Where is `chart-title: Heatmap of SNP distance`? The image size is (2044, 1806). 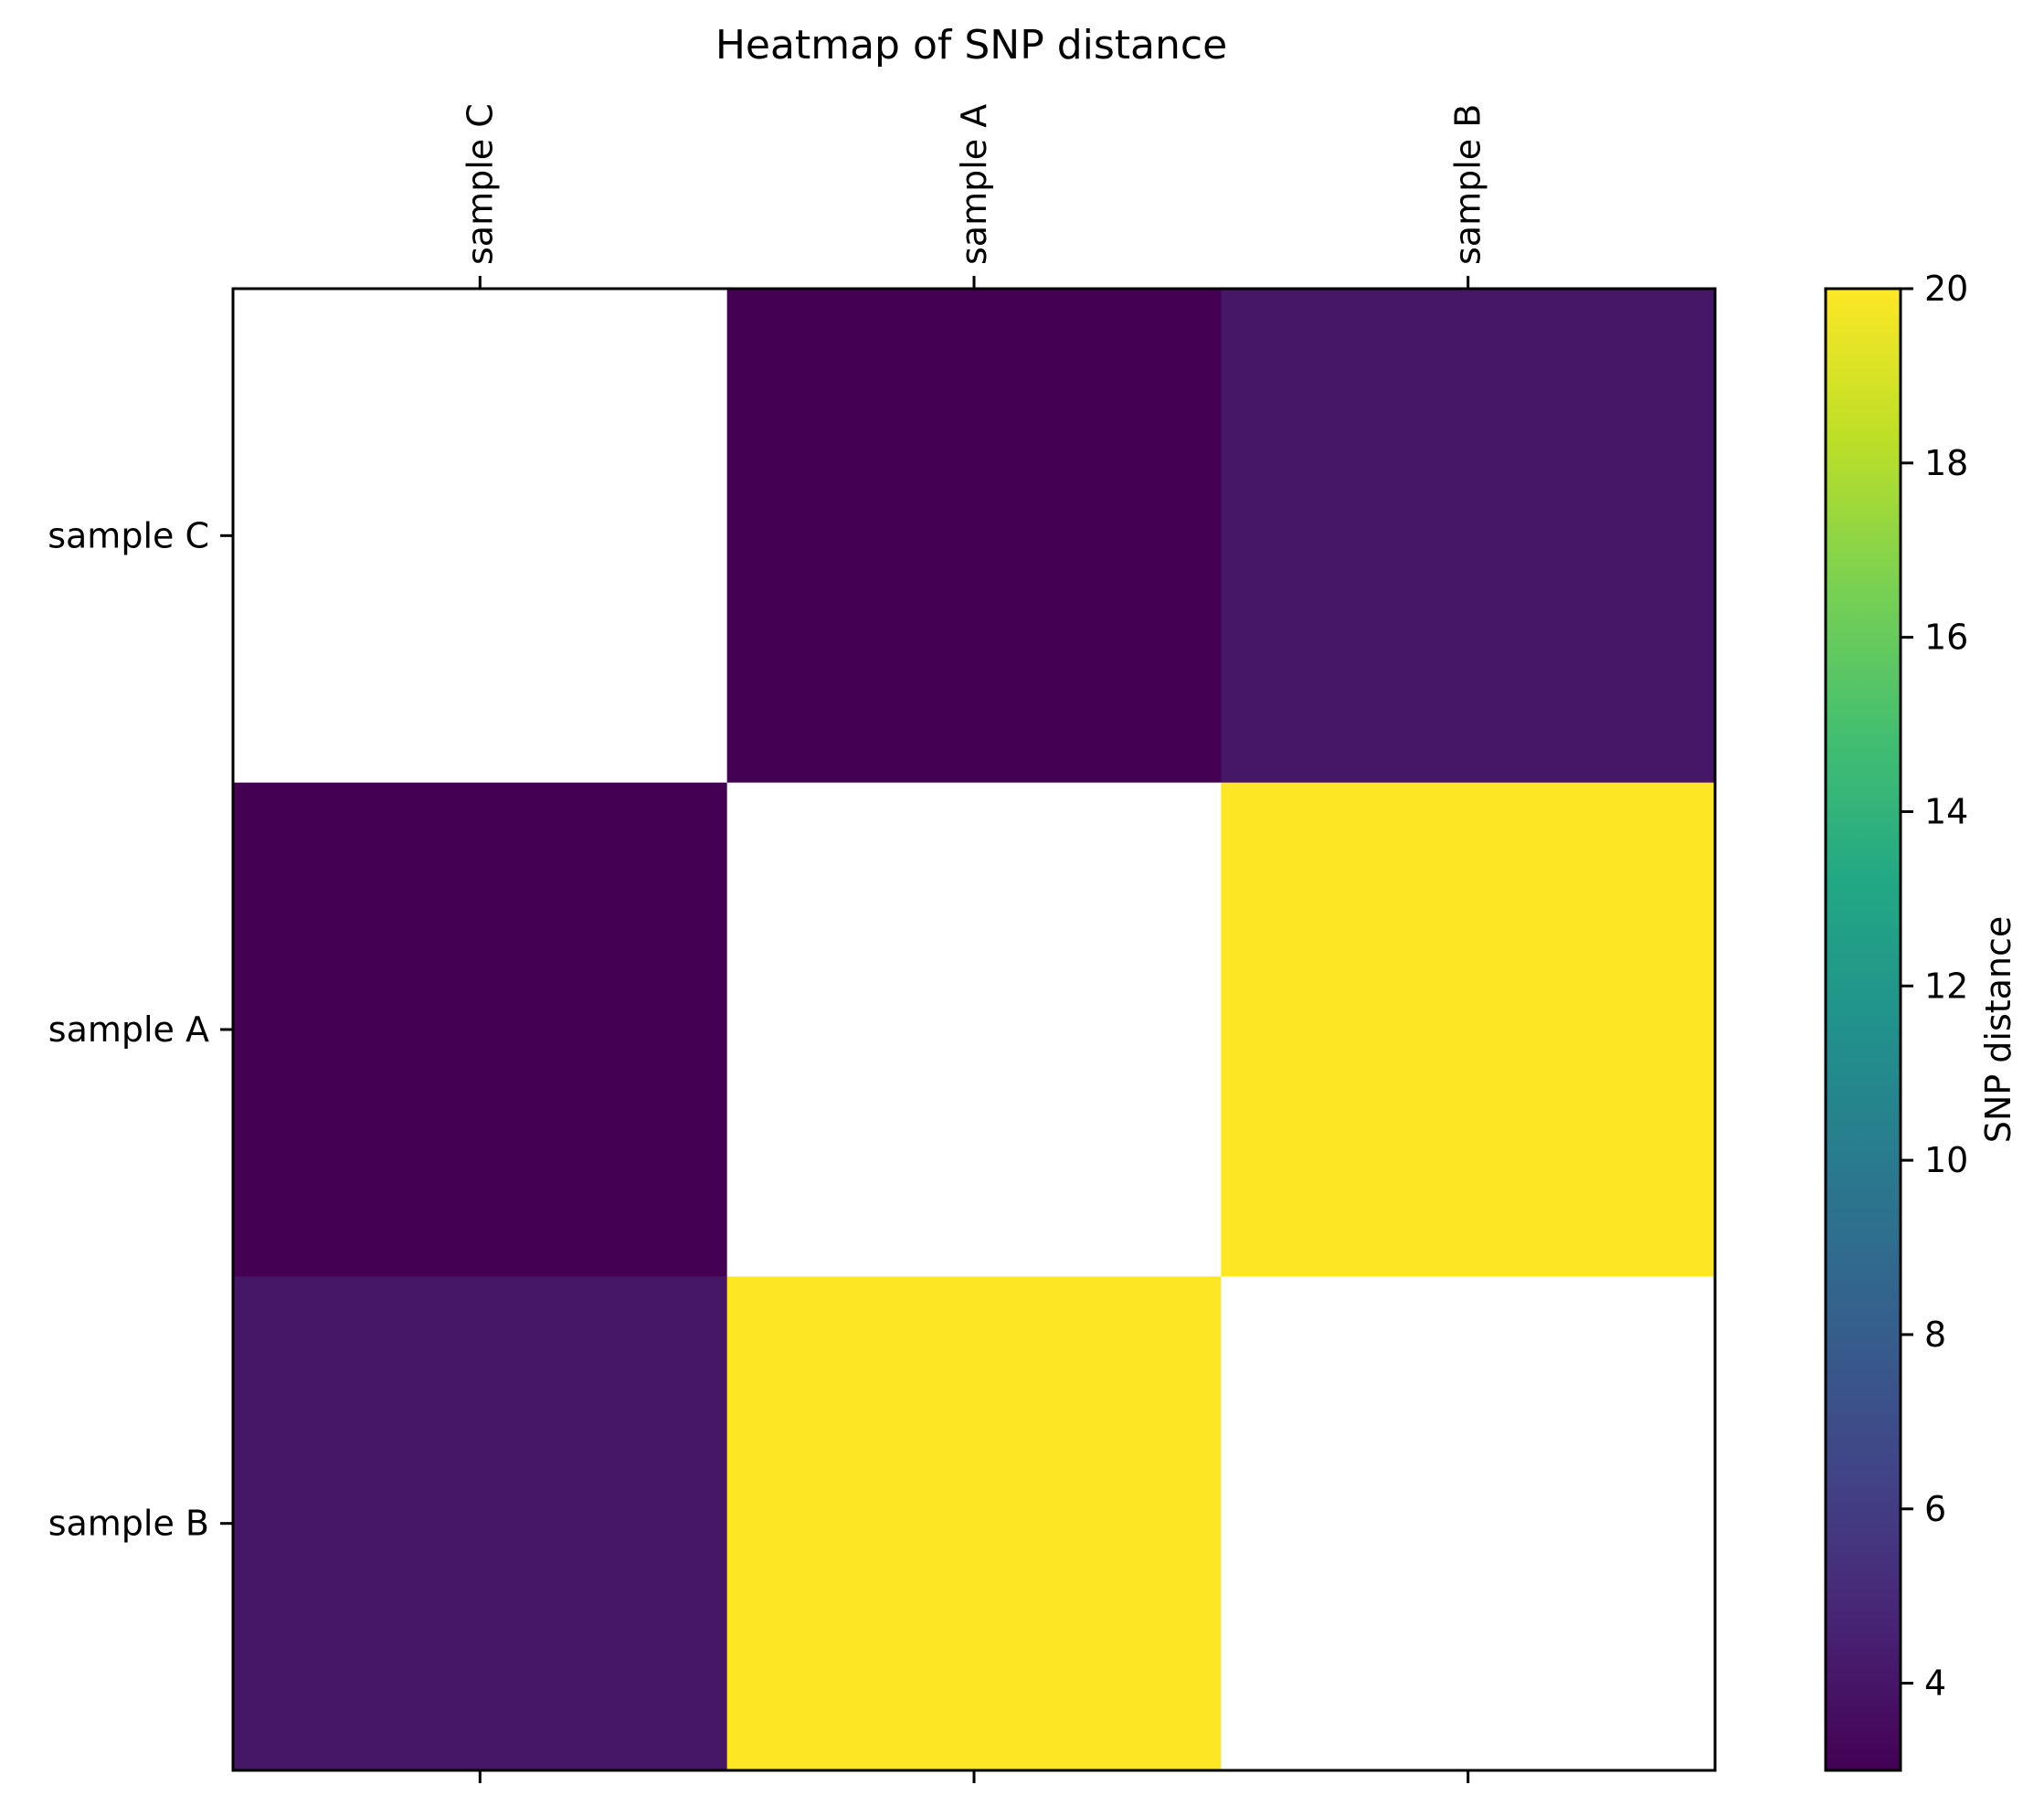 chart-title: Heatmap of SNP distance is located at coordinates (971, 45).